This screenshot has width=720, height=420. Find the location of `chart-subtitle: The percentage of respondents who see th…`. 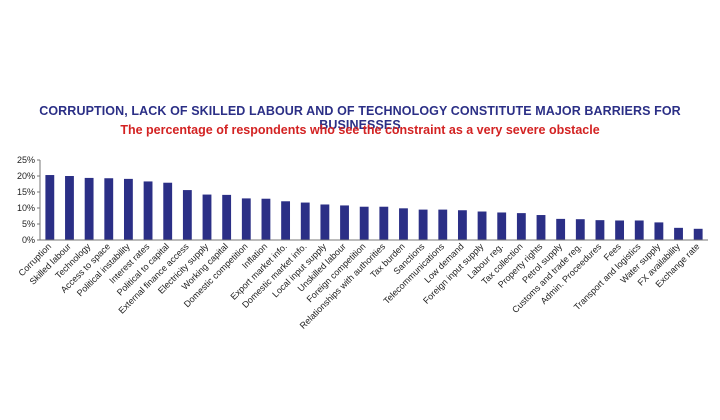

chart-subtitle: The percentage of respondents who see th… is located at coordinates (360, 130).